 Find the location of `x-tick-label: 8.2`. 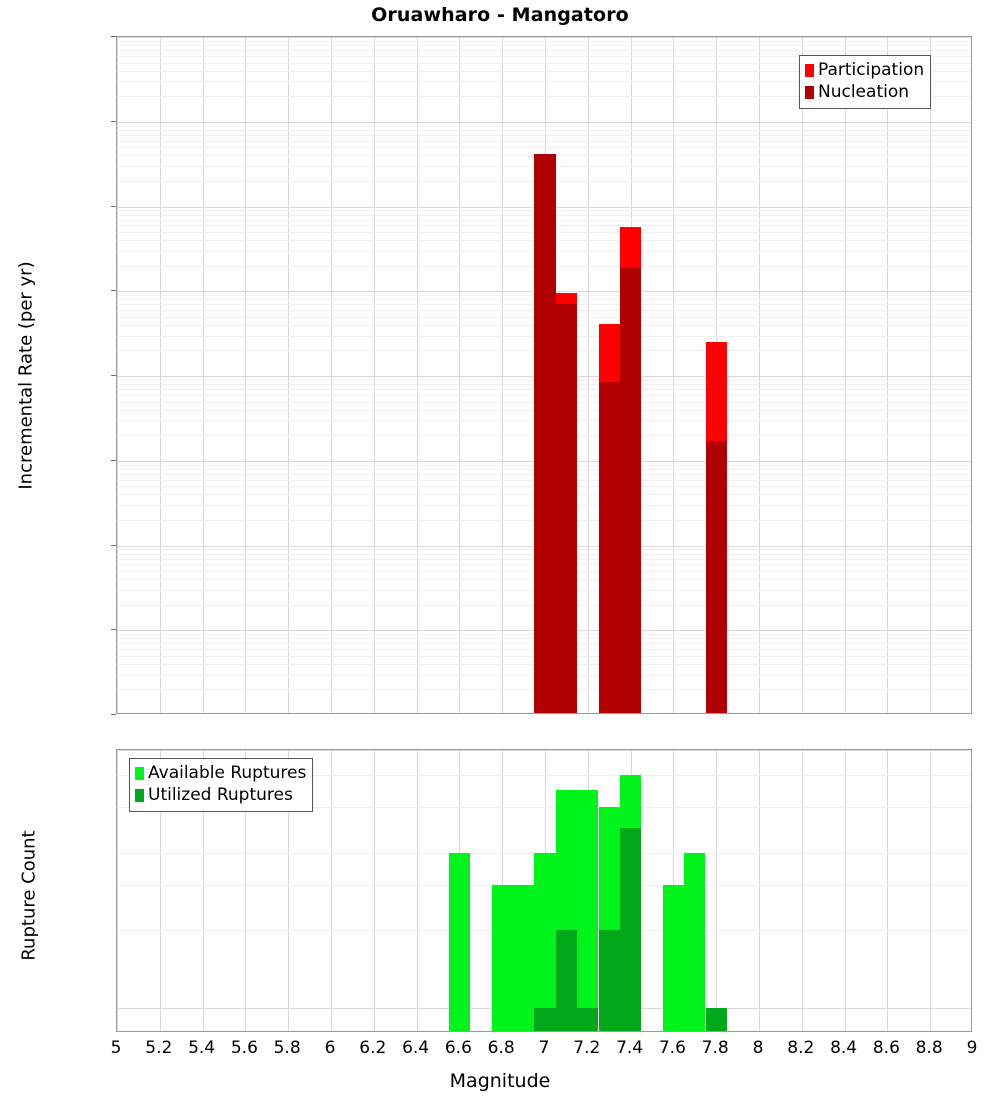

x-tick-label: 8.2 is located at coordinates (801, 1048).